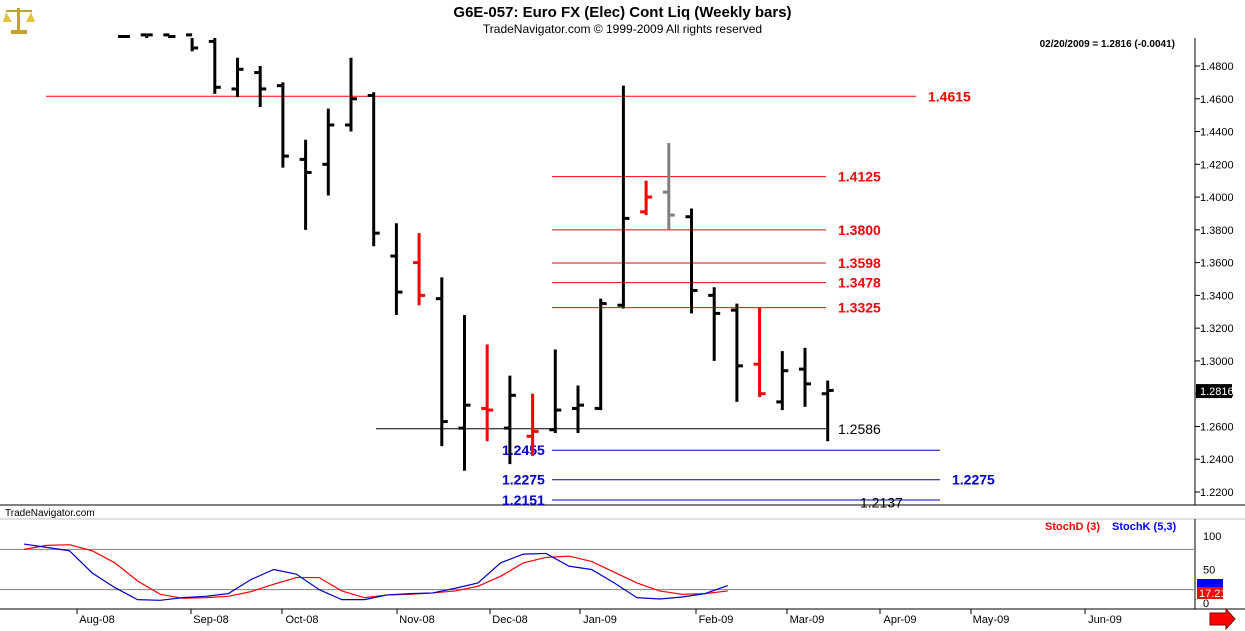 The width and height of the screenshot is (1245, 631). Describe the element at coordinates (1217, 100) in the screenshot. I see `price-tick-label: 1.4600` at that location.